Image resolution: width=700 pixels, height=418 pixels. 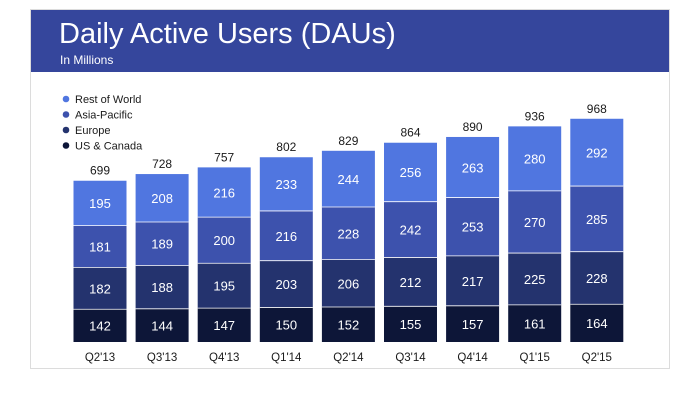 What do you see at coordinates (473, 127) in the screenshot?
I see `total-label: 890` at bounding box center [473, 127].